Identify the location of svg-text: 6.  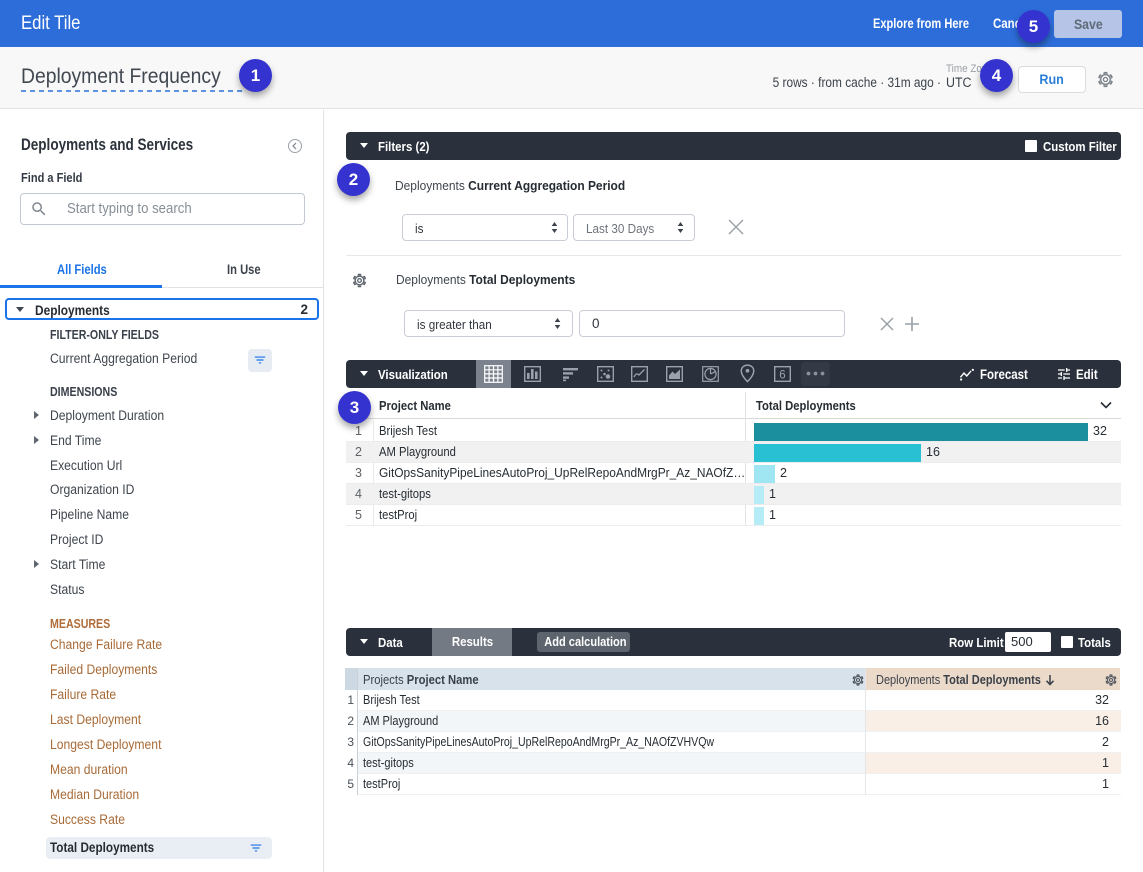
(782, 375).